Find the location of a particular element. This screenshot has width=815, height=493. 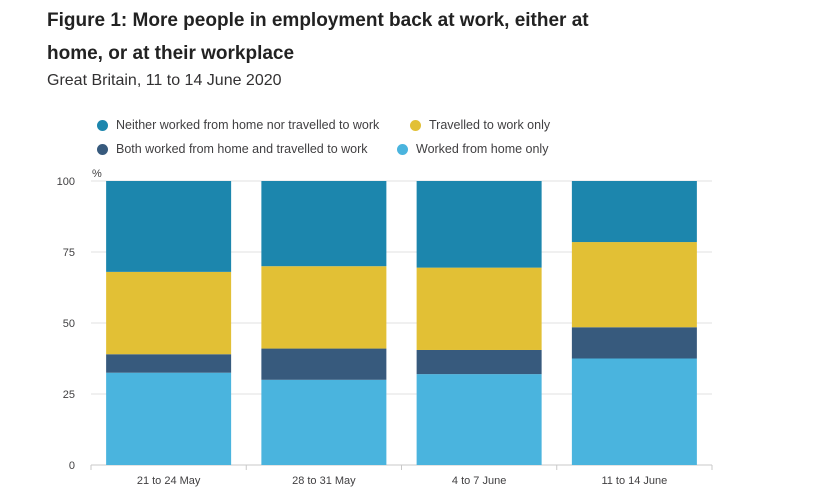

legend-swatch-both is located at coordinates (102, 149).